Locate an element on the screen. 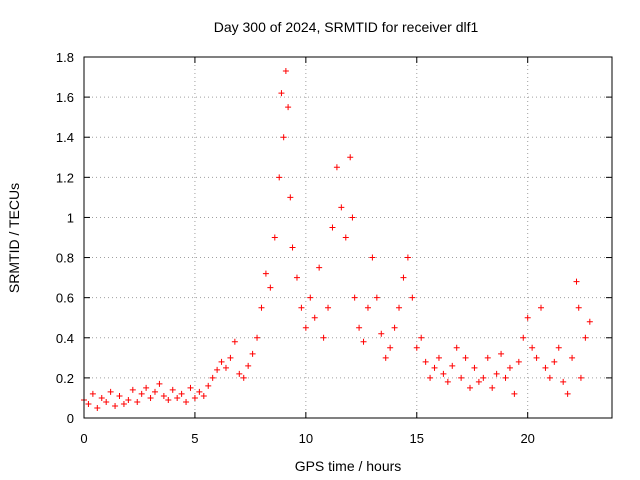  y-tick-label: 1.8 is located at coordinates (65, 57).